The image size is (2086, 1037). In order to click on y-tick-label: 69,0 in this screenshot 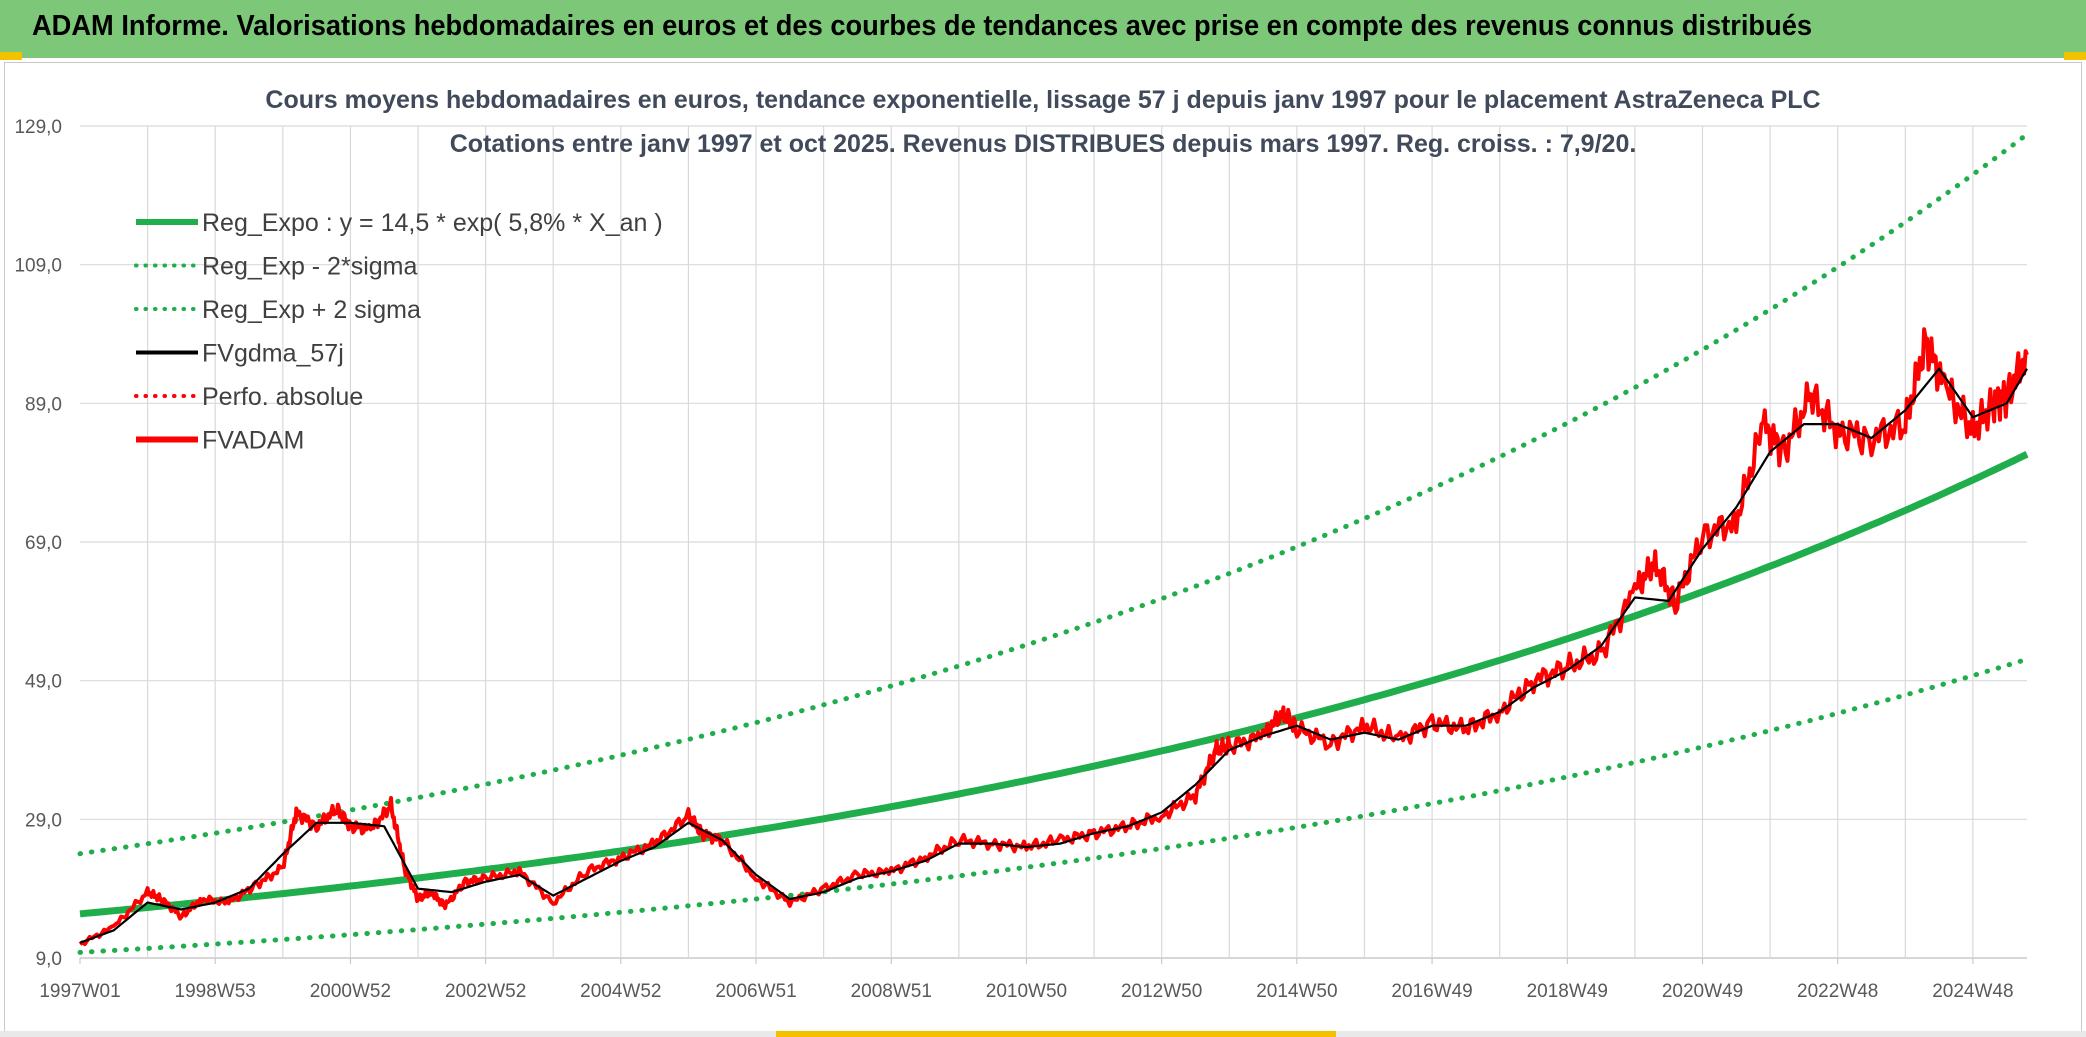, I will do `click(43, 543)`.